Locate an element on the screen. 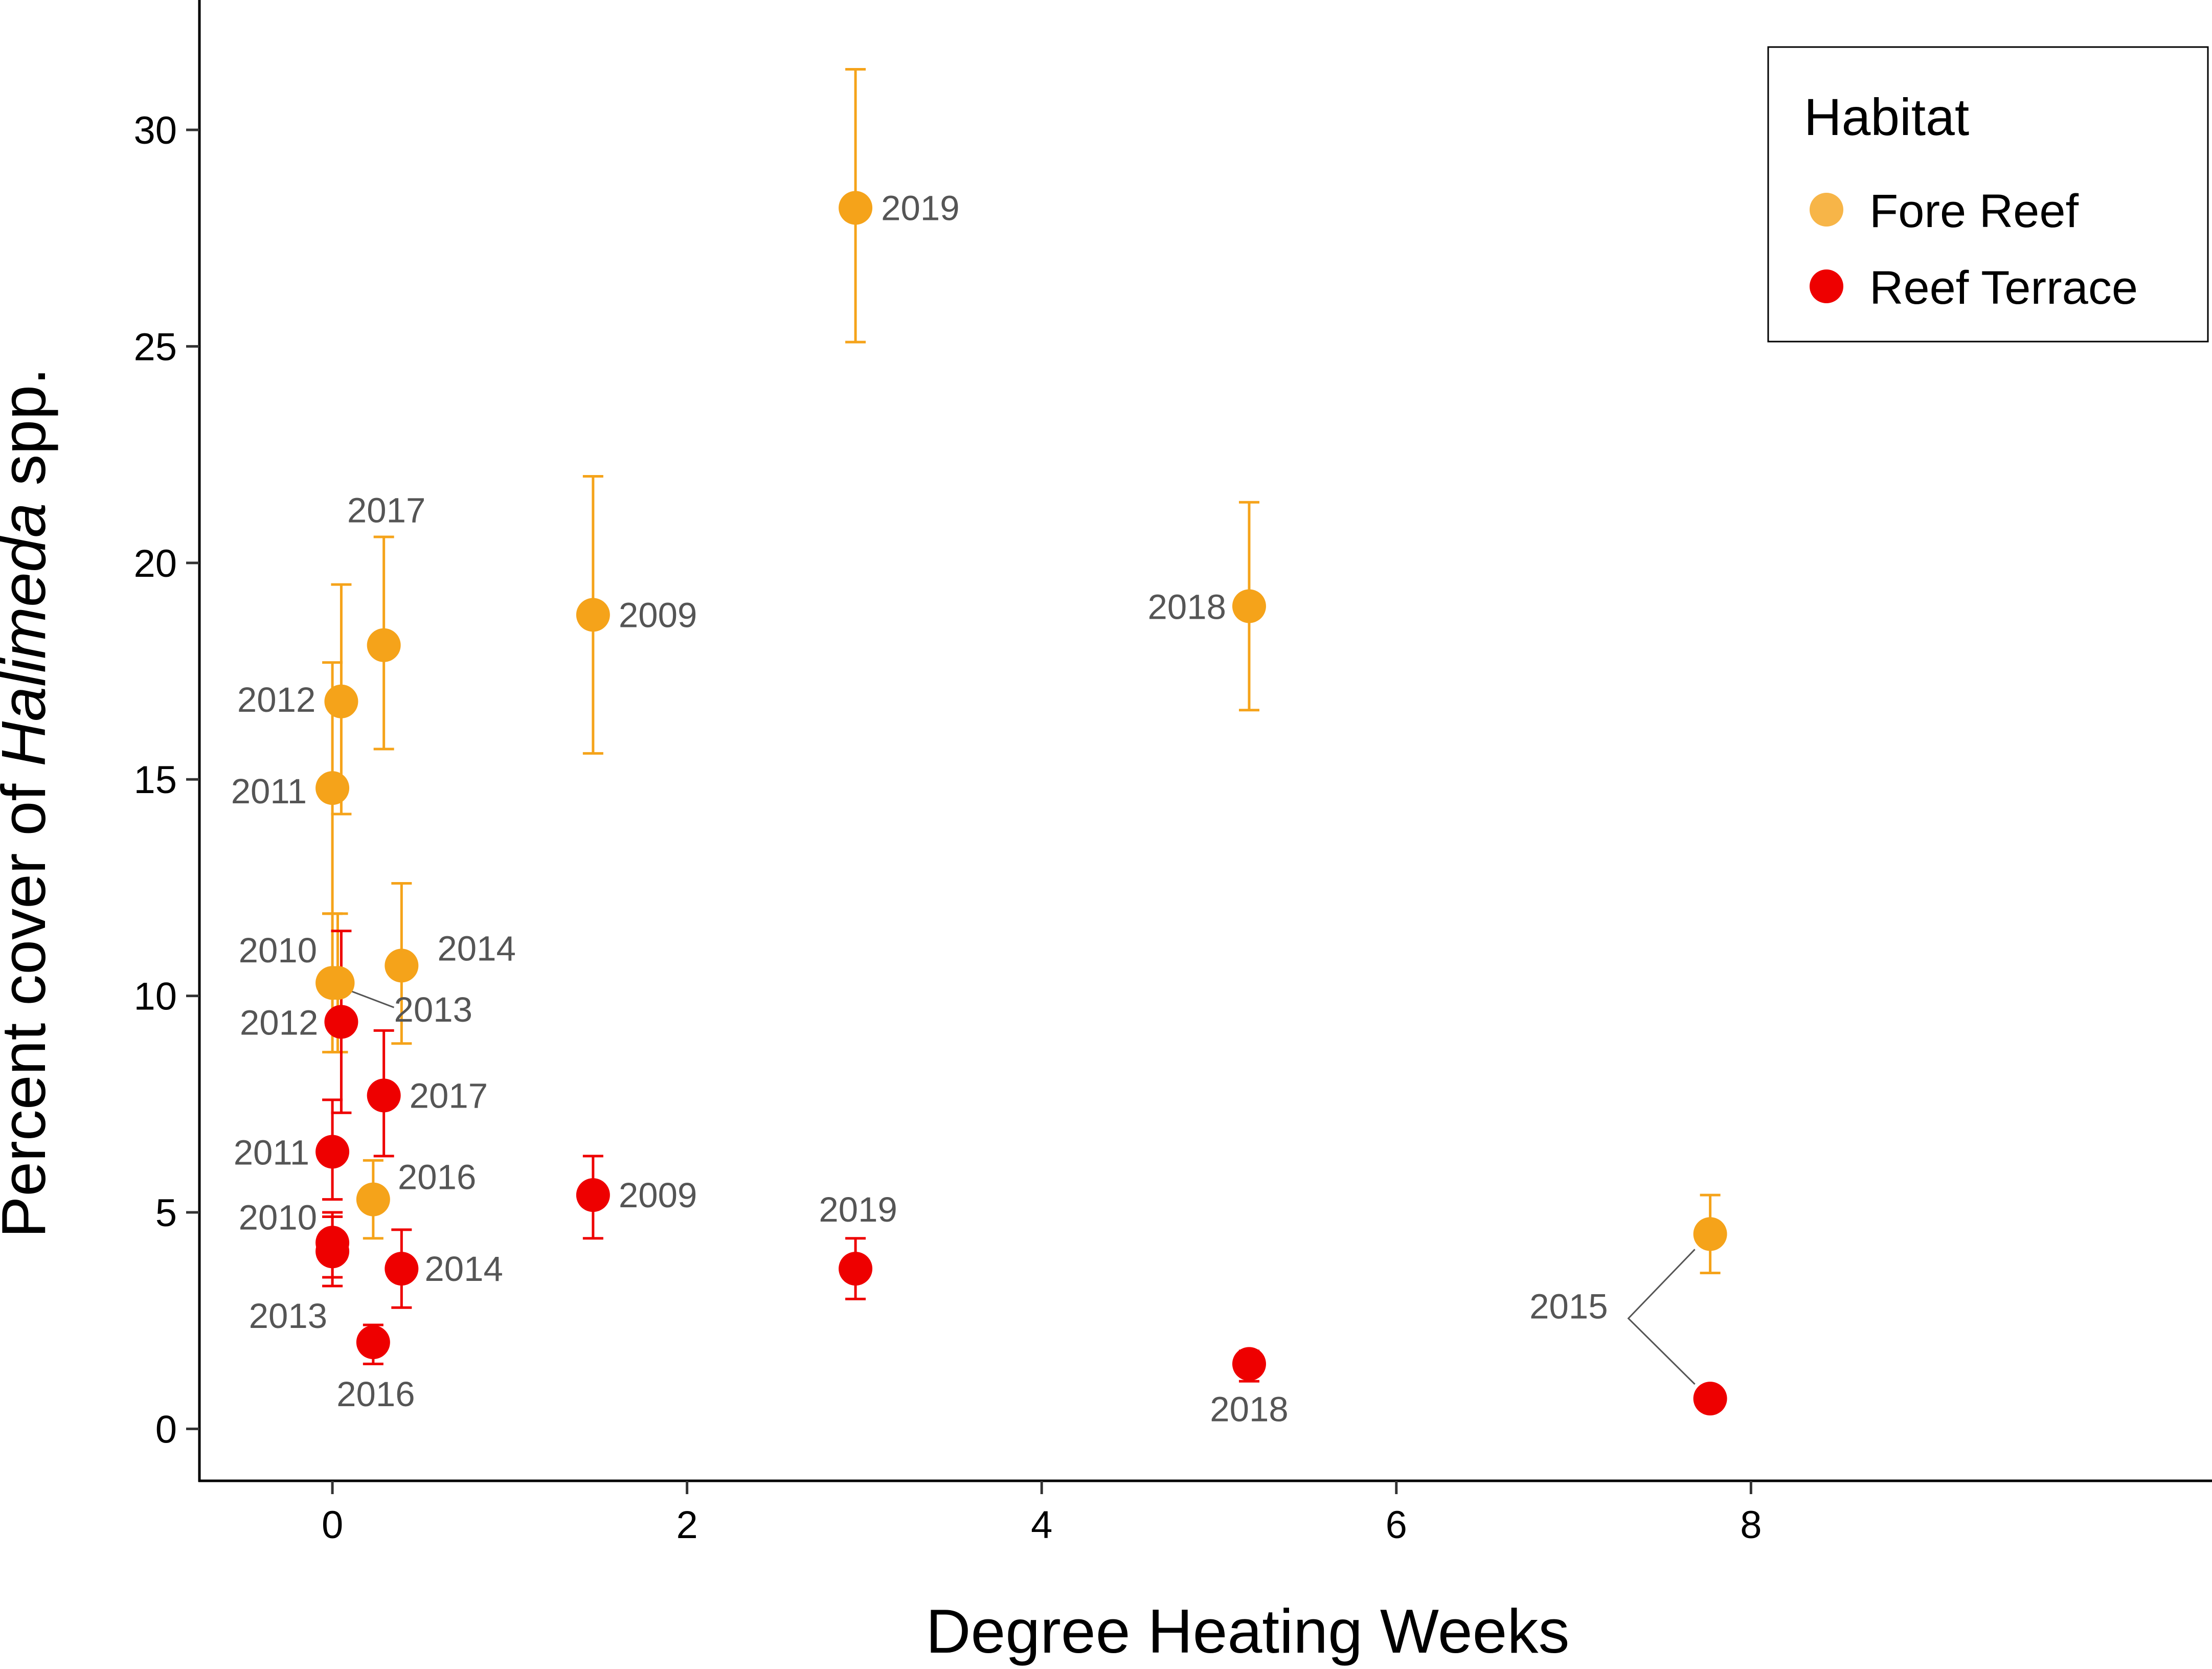  label-leader-lines is located at coordinates (1019, 1186).